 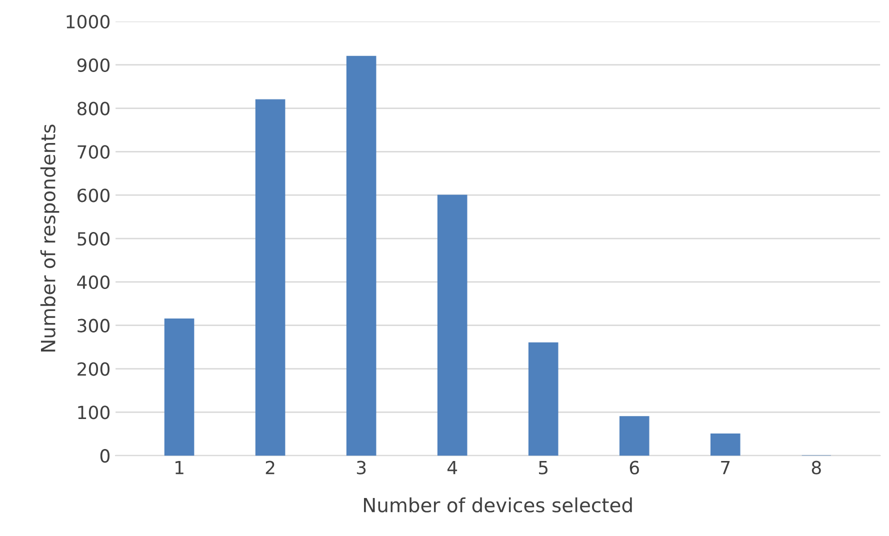 What do you see at coordinates (180, 467) in the screenshot?
I see `x-tick-label: 1` at bounding box center [180, 467].